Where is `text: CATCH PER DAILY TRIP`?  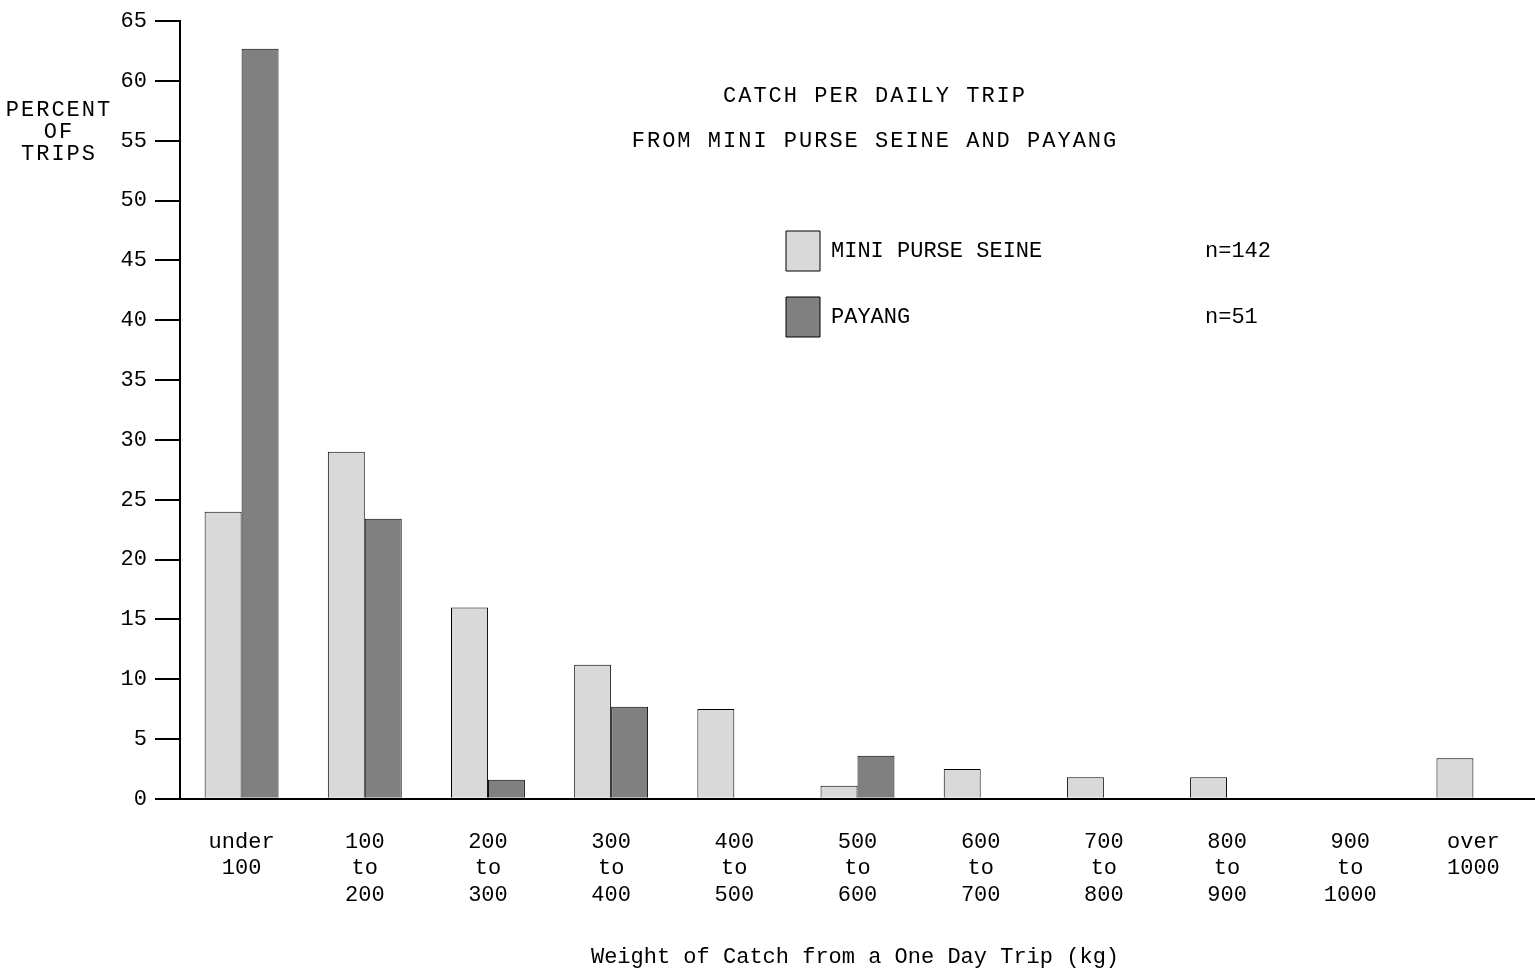
text: CATCH PER DAILY TRIP is located at coordinates (875, 96).